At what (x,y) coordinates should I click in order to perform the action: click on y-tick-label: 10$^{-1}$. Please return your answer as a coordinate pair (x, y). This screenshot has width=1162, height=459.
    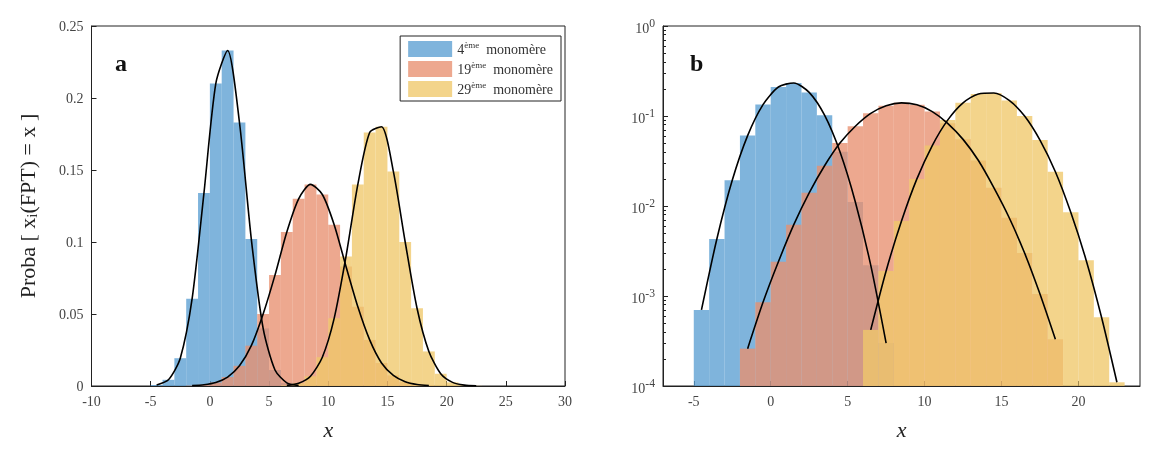
    Looking at the image, I should click on (643, 116).